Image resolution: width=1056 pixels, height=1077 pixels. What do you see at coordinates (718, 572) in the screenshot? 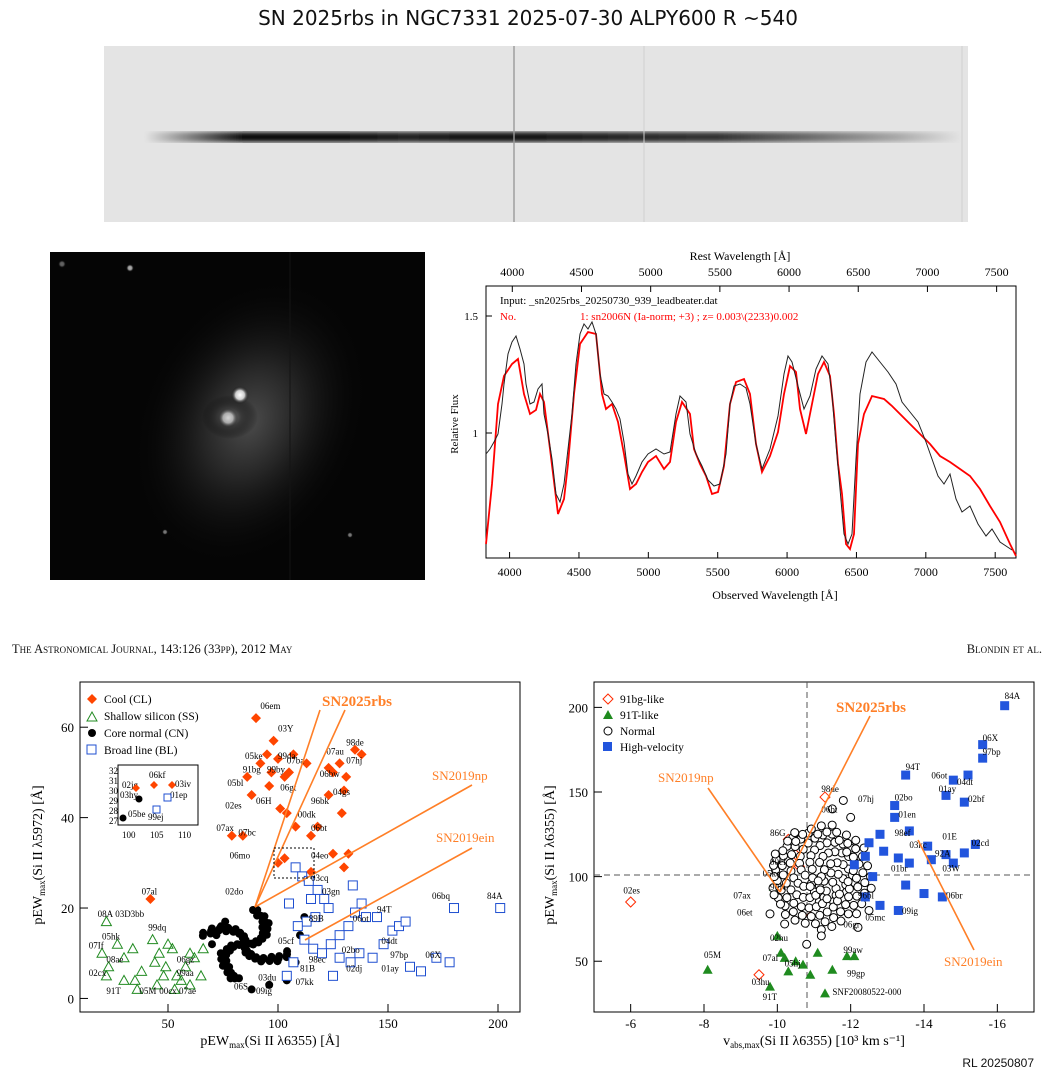
I see `fit-xtick-label: 5500` at bounding box center [718, 572].